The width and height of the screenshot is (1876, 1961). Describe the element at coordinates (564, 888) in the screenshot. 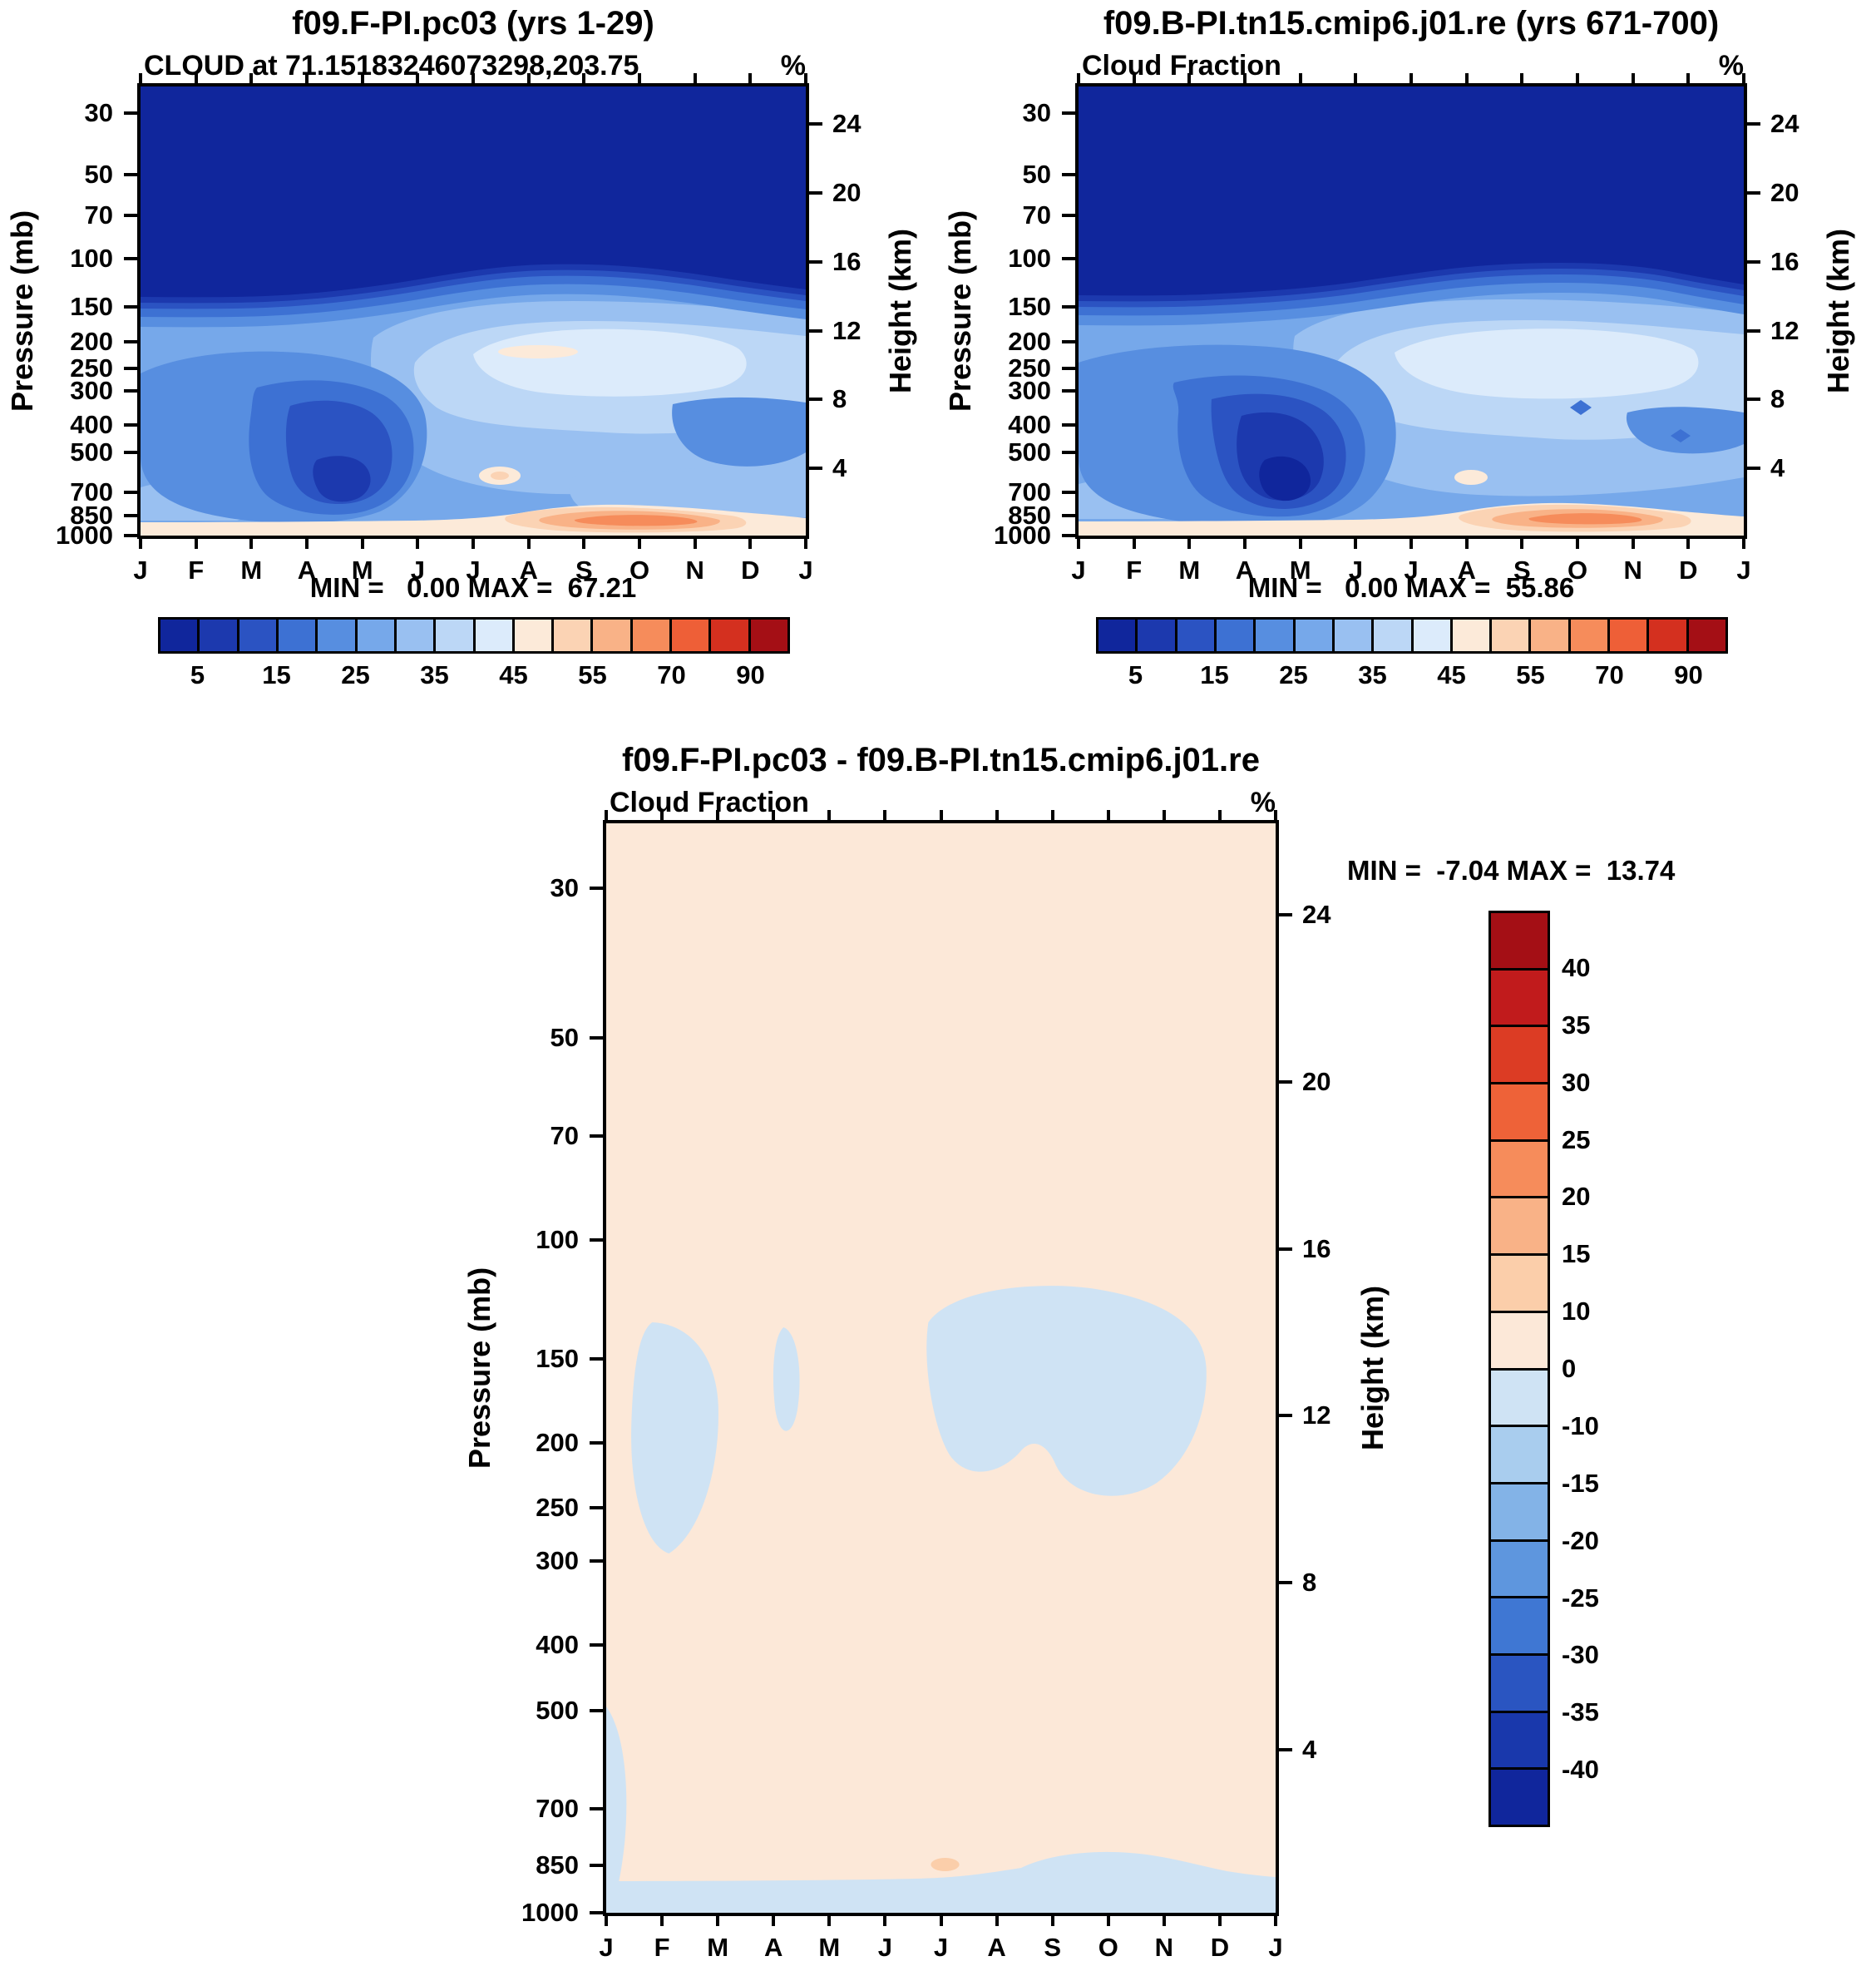

I see `pressure-tick-label: 30` at that location.